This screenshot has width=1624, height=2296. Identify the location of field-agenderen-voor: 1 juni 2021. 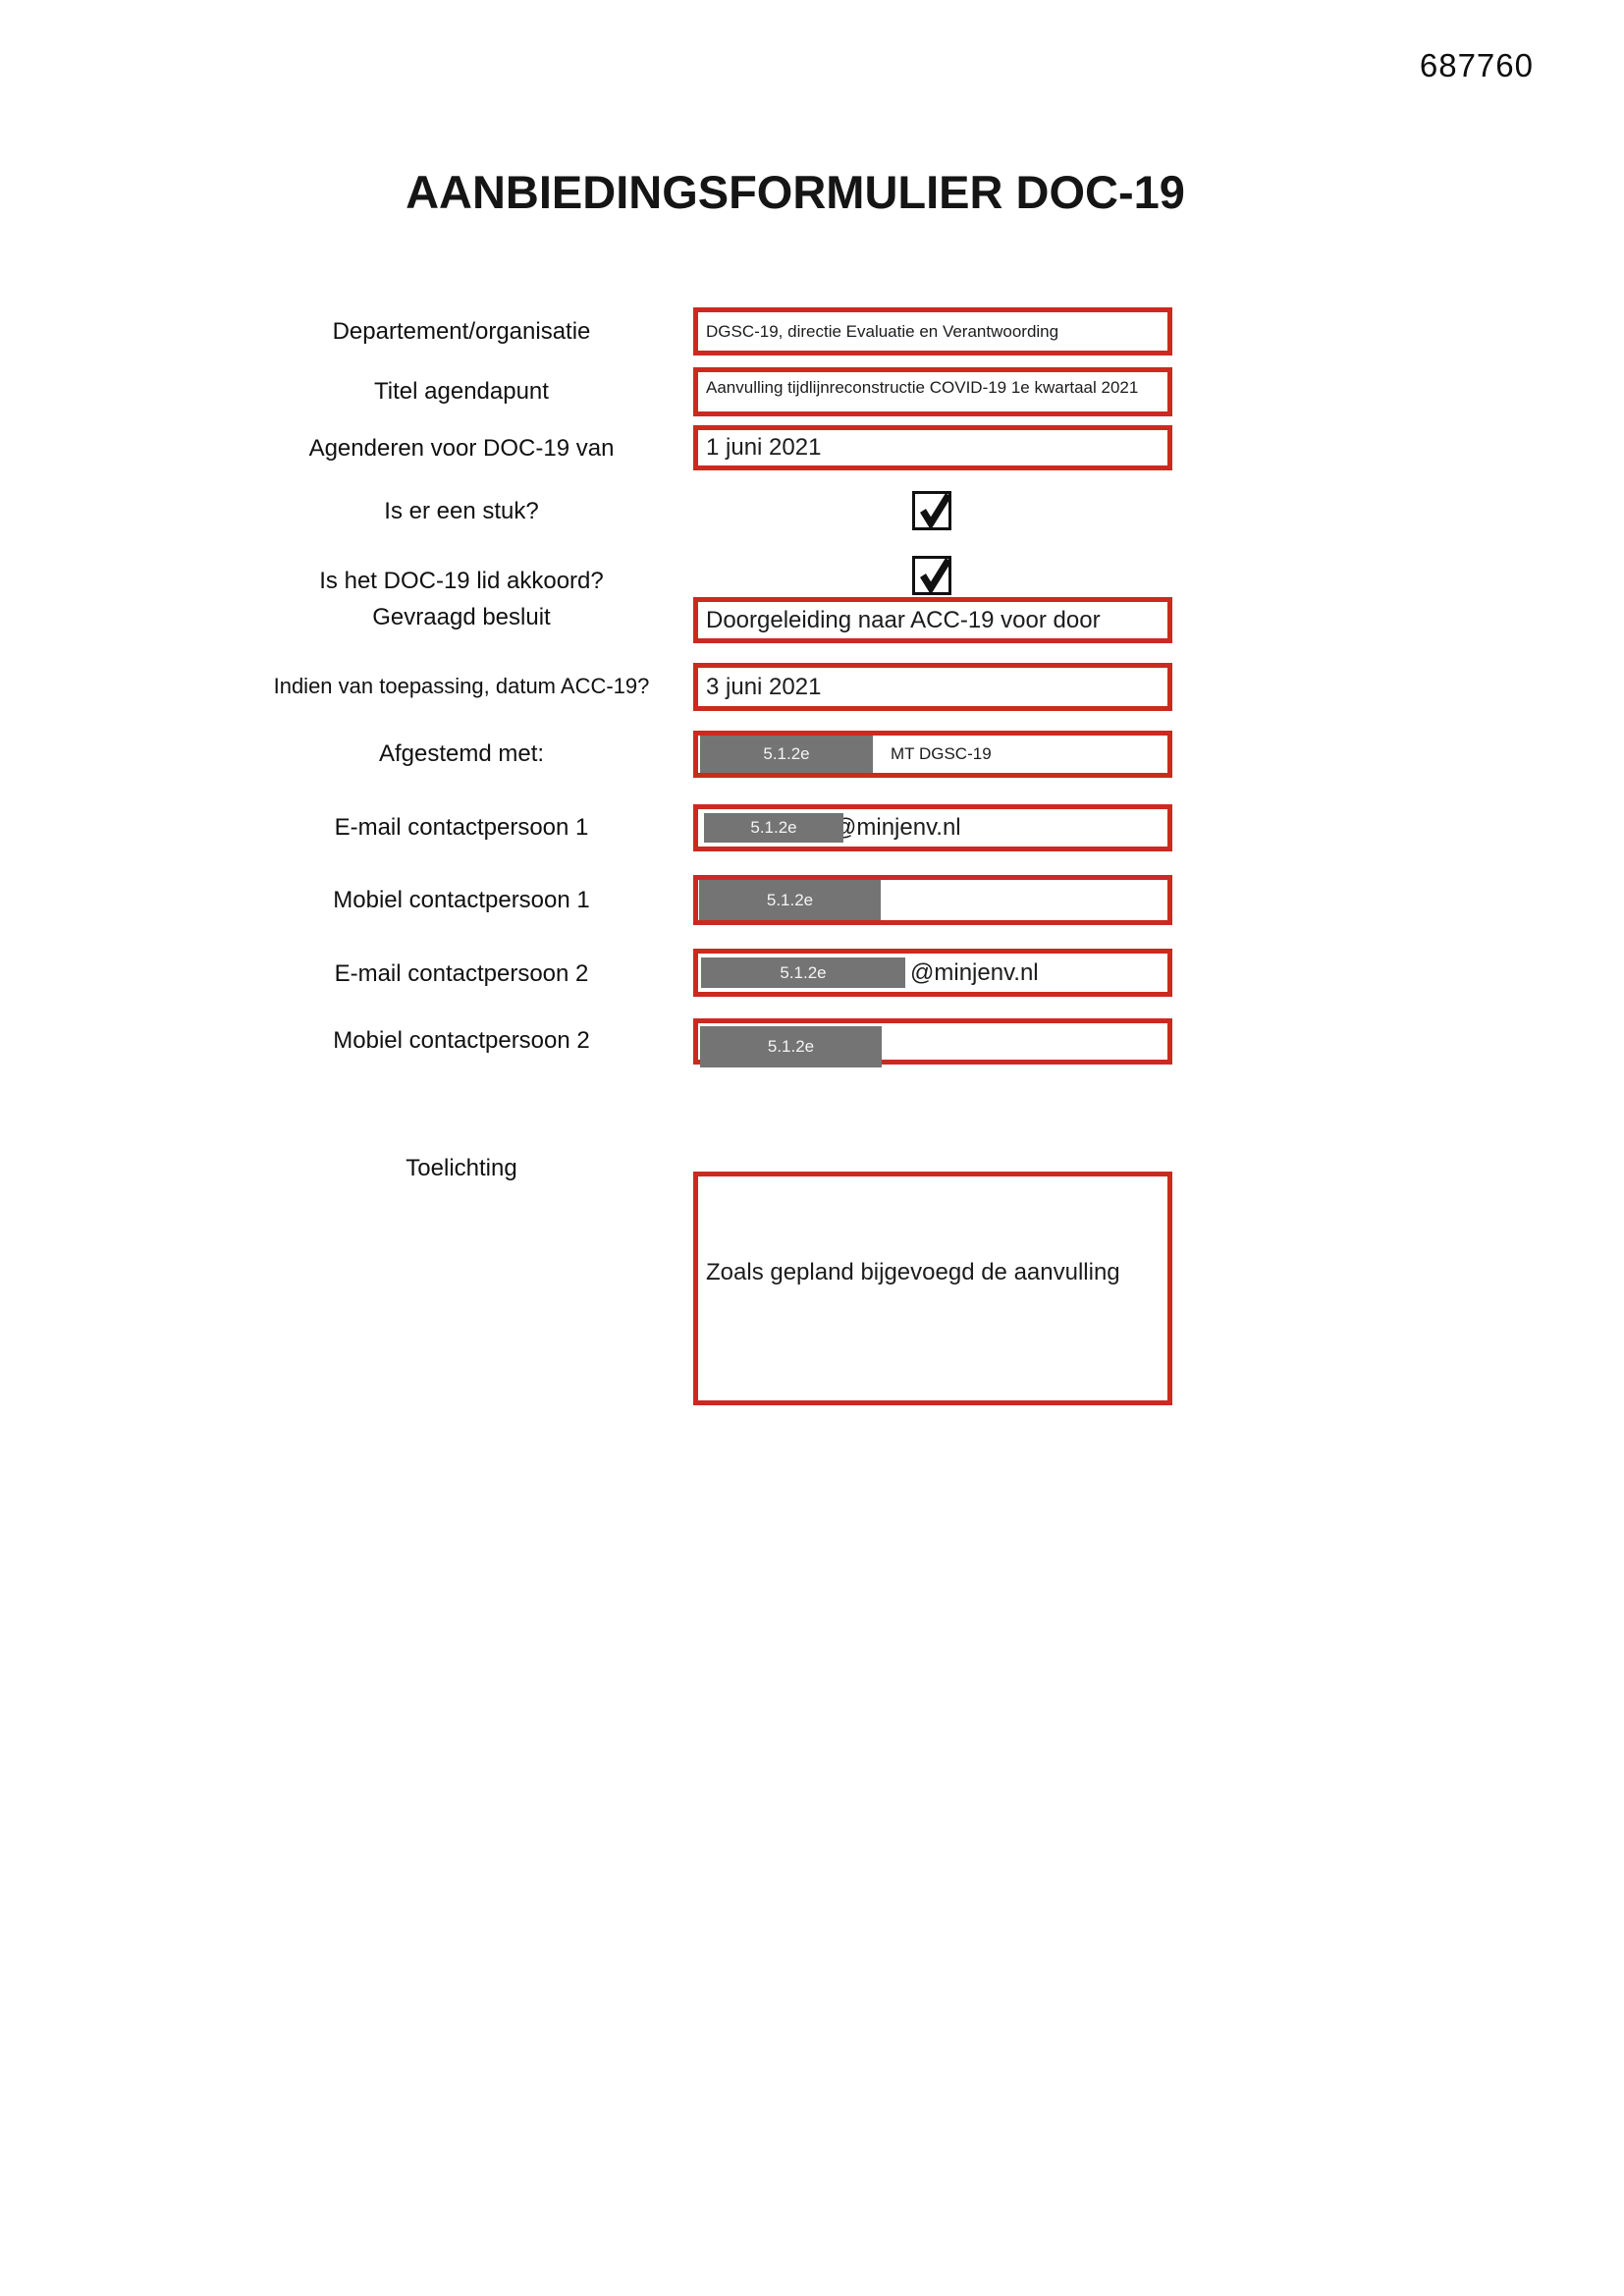
(932, 447).